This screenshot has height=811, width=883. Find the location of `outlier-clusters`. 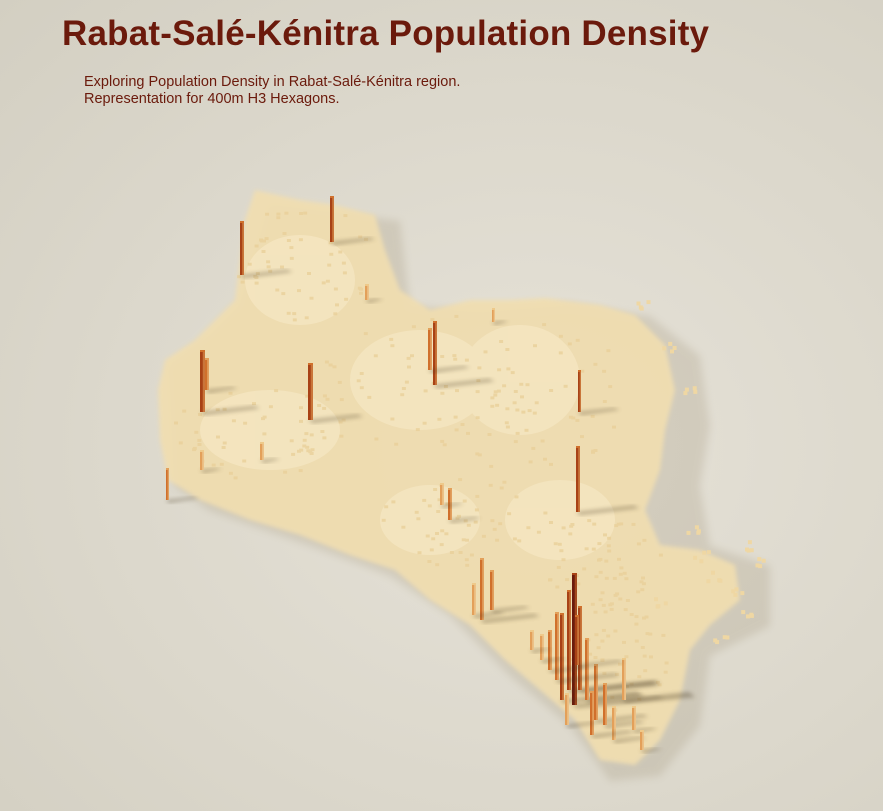

outlier-clusters is located at coordinates (701, 472).